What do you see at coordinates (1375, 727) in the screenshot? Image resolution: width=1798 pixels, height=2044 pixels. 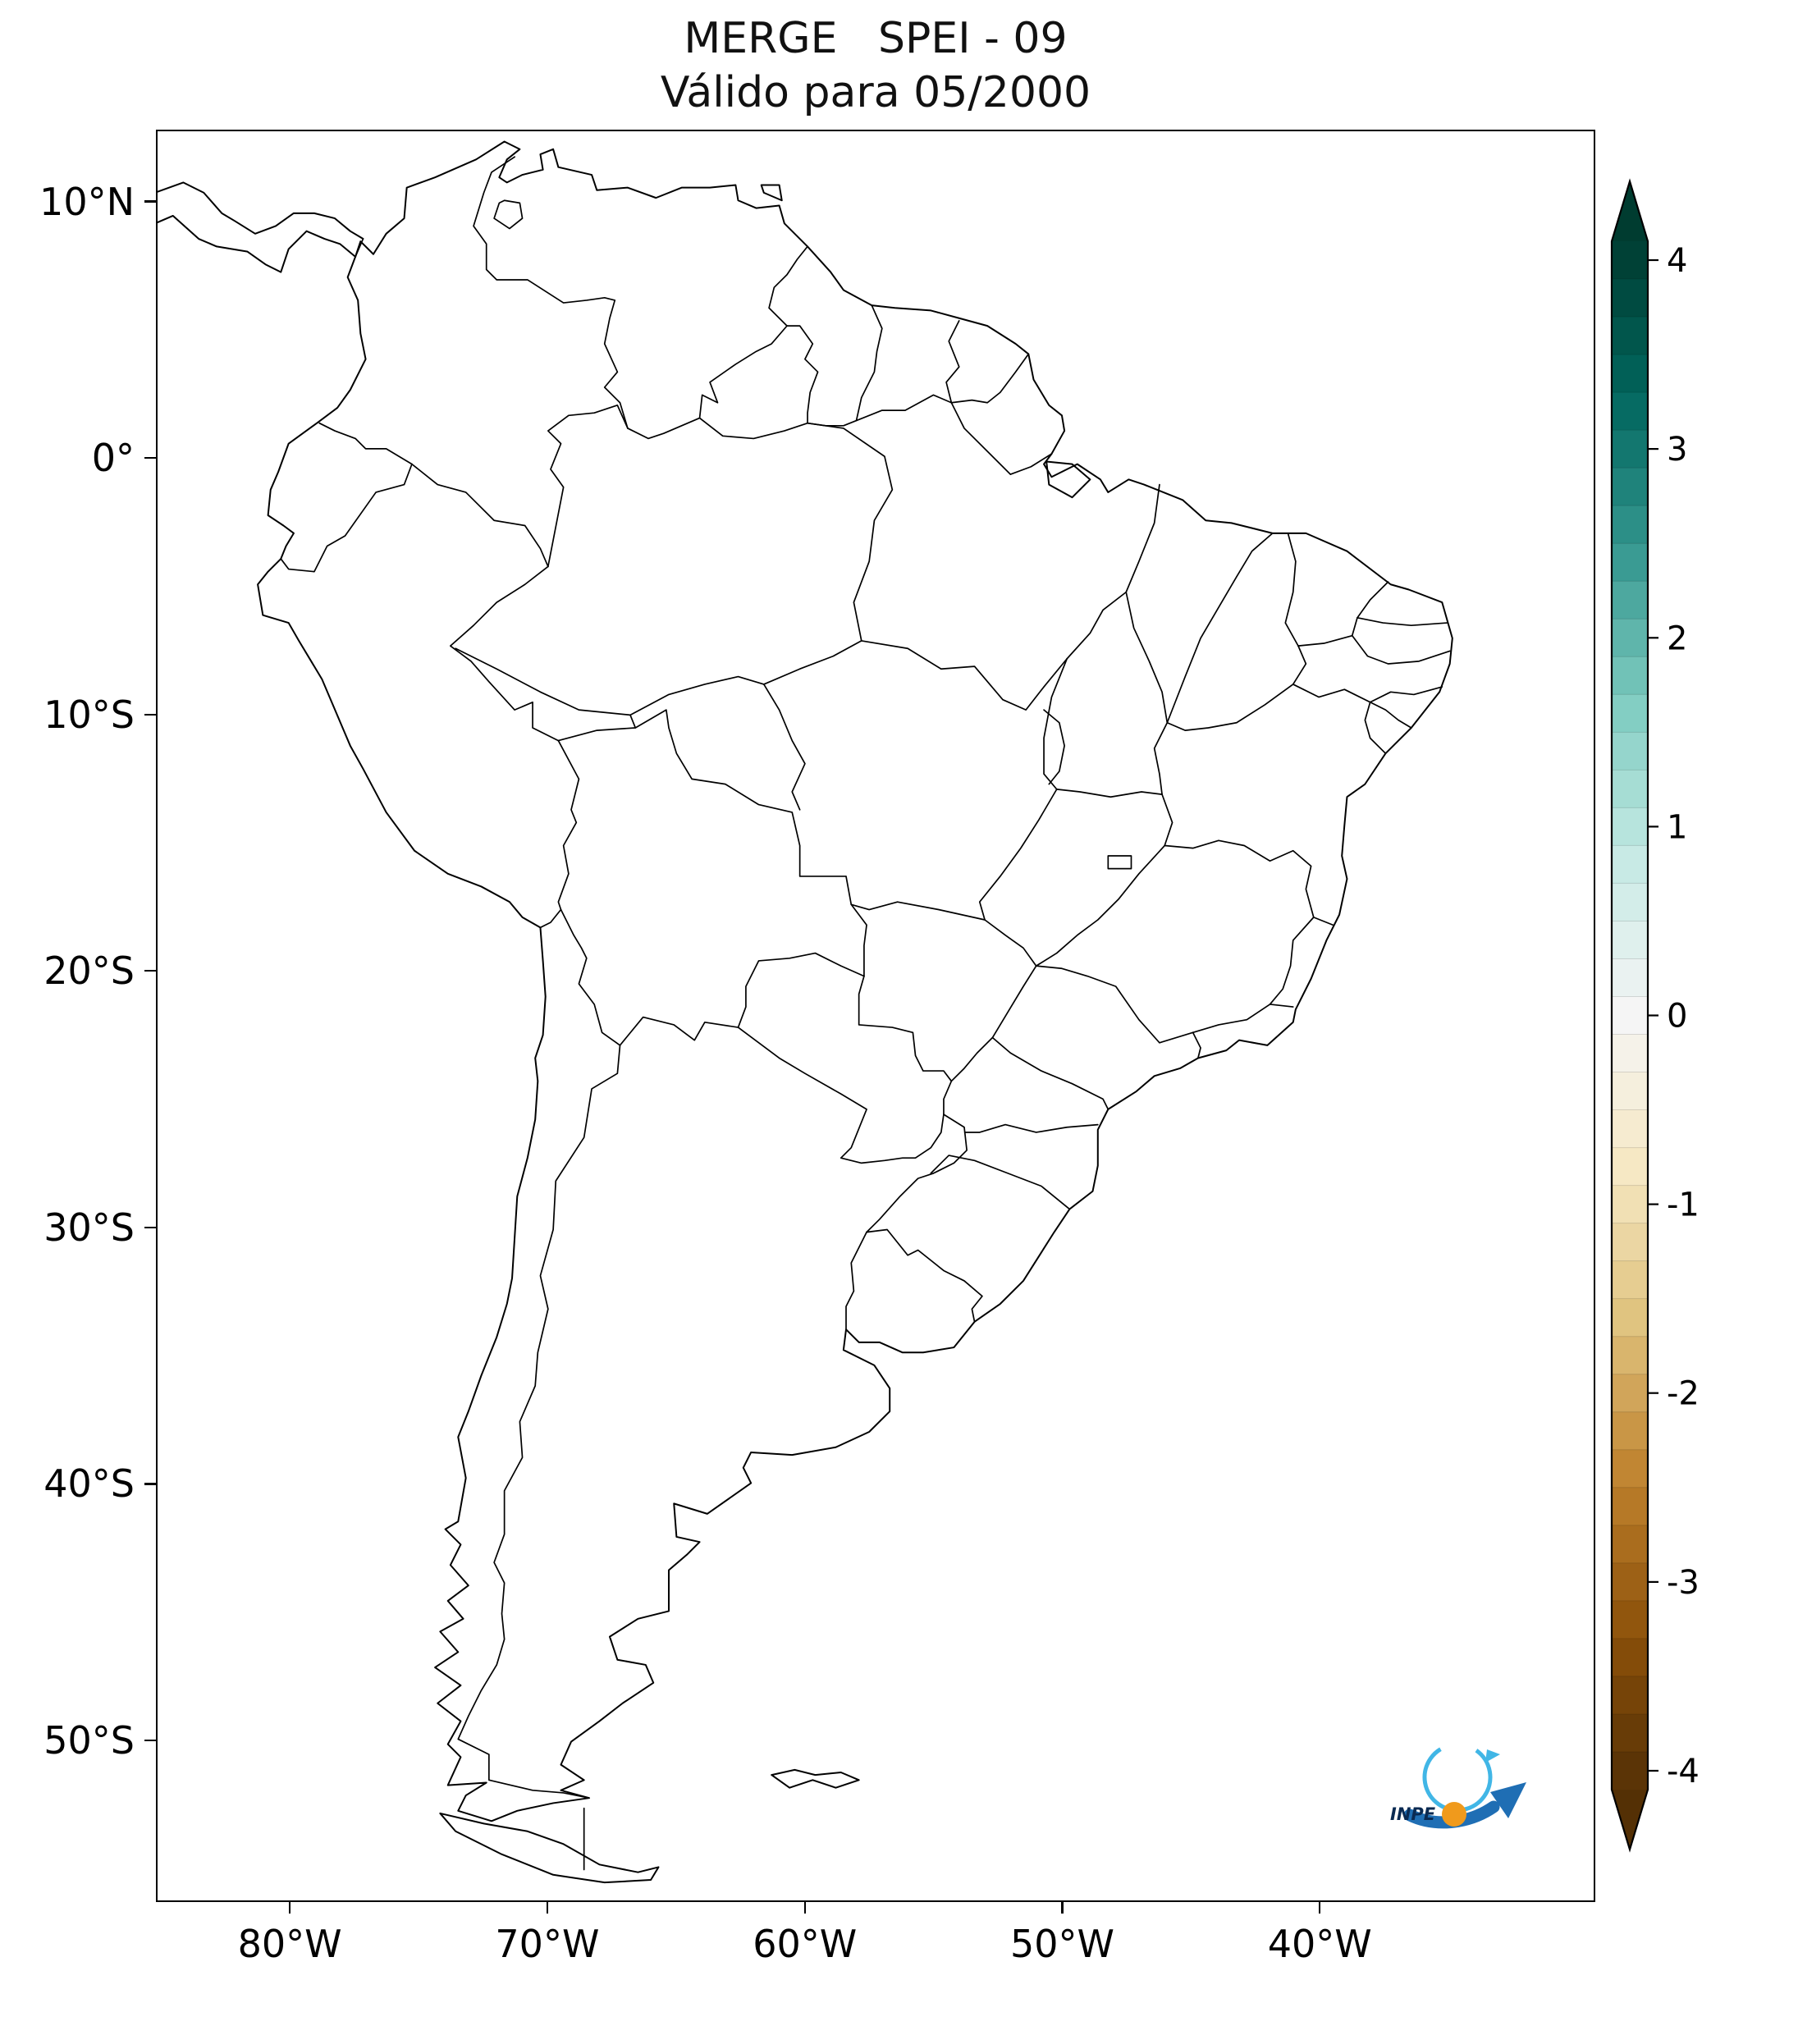 I see `map-line-state-se-ba` at bounding box center [1375, 727].